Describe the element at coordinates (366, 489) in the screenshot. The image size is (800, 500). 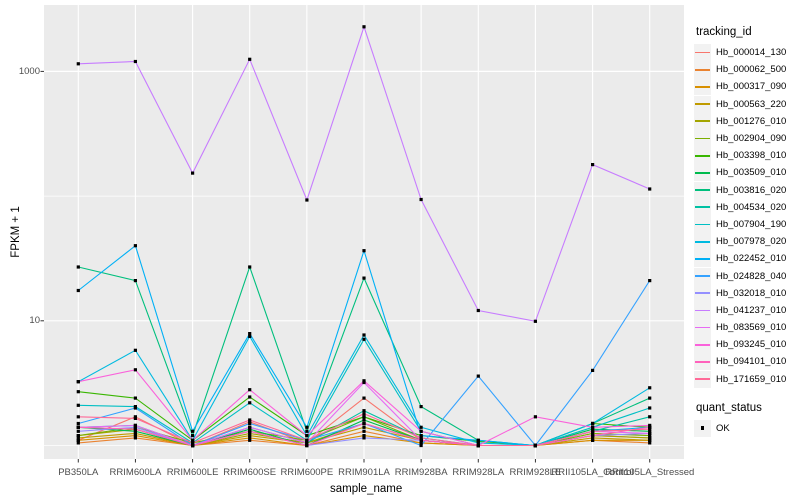
I see `x-axis-title: sample_name` at that location.